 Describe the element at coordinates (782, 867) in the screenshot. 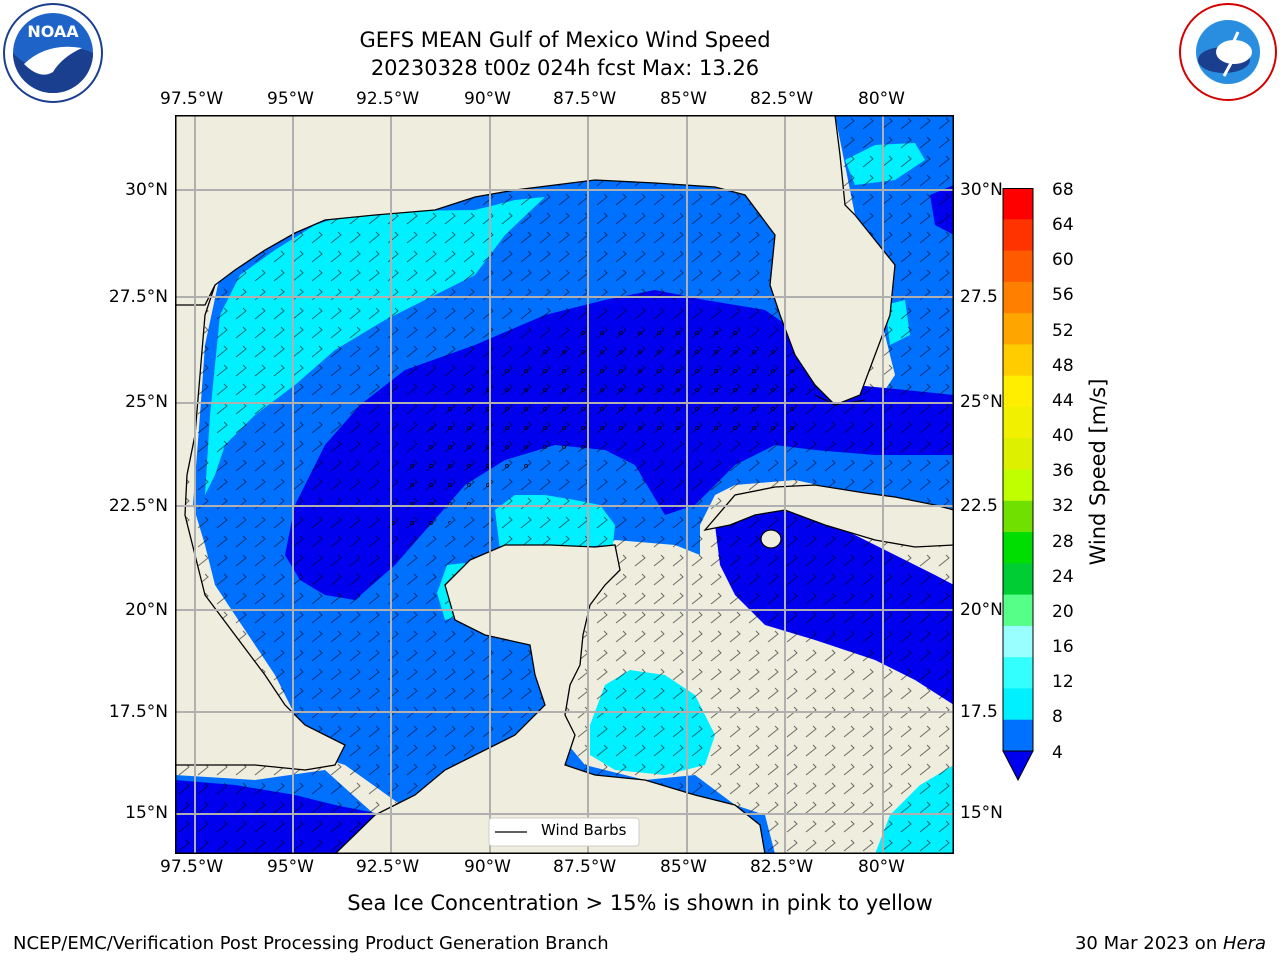

I see `lon-tick-bottom: 82.5°W` at that location.